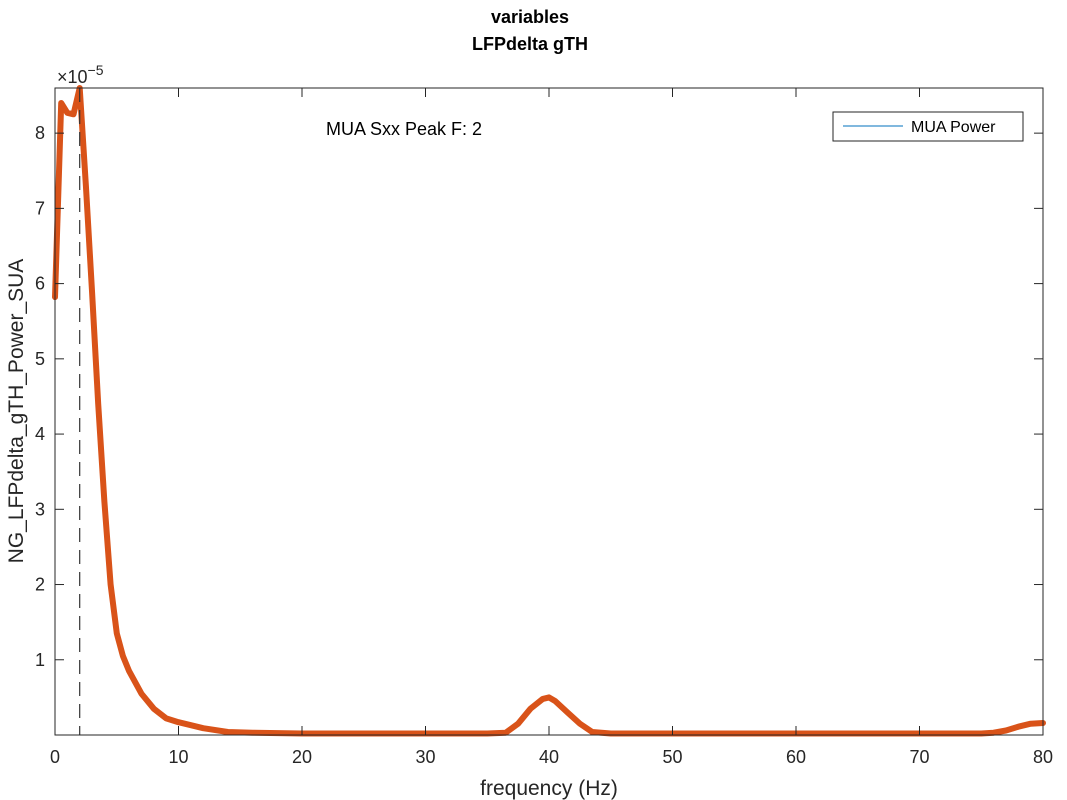  I want to click on y-tick-label: 8, so click(40, 133).